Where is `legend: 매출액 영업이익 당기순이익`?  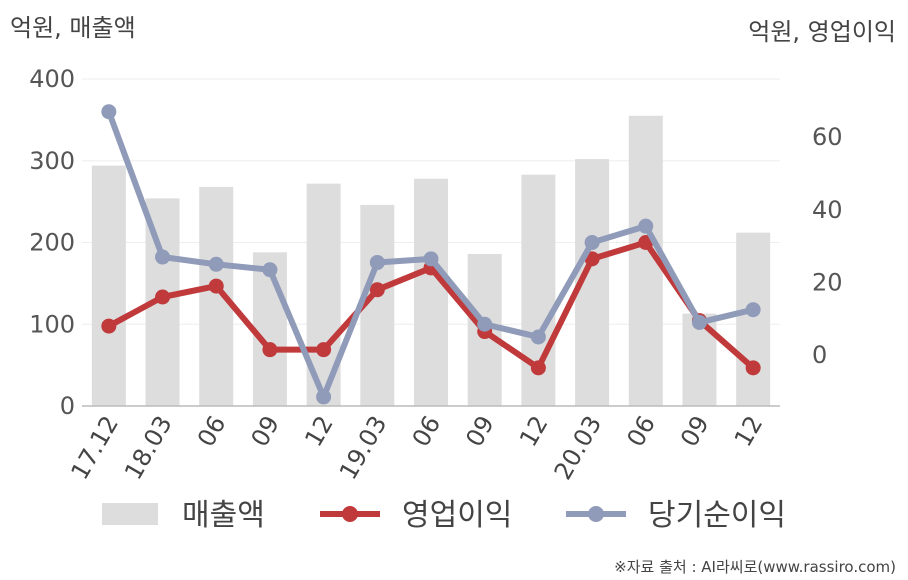
legend: 매출액 영업이익 당기순이익 is located at coordinates (444, 515).